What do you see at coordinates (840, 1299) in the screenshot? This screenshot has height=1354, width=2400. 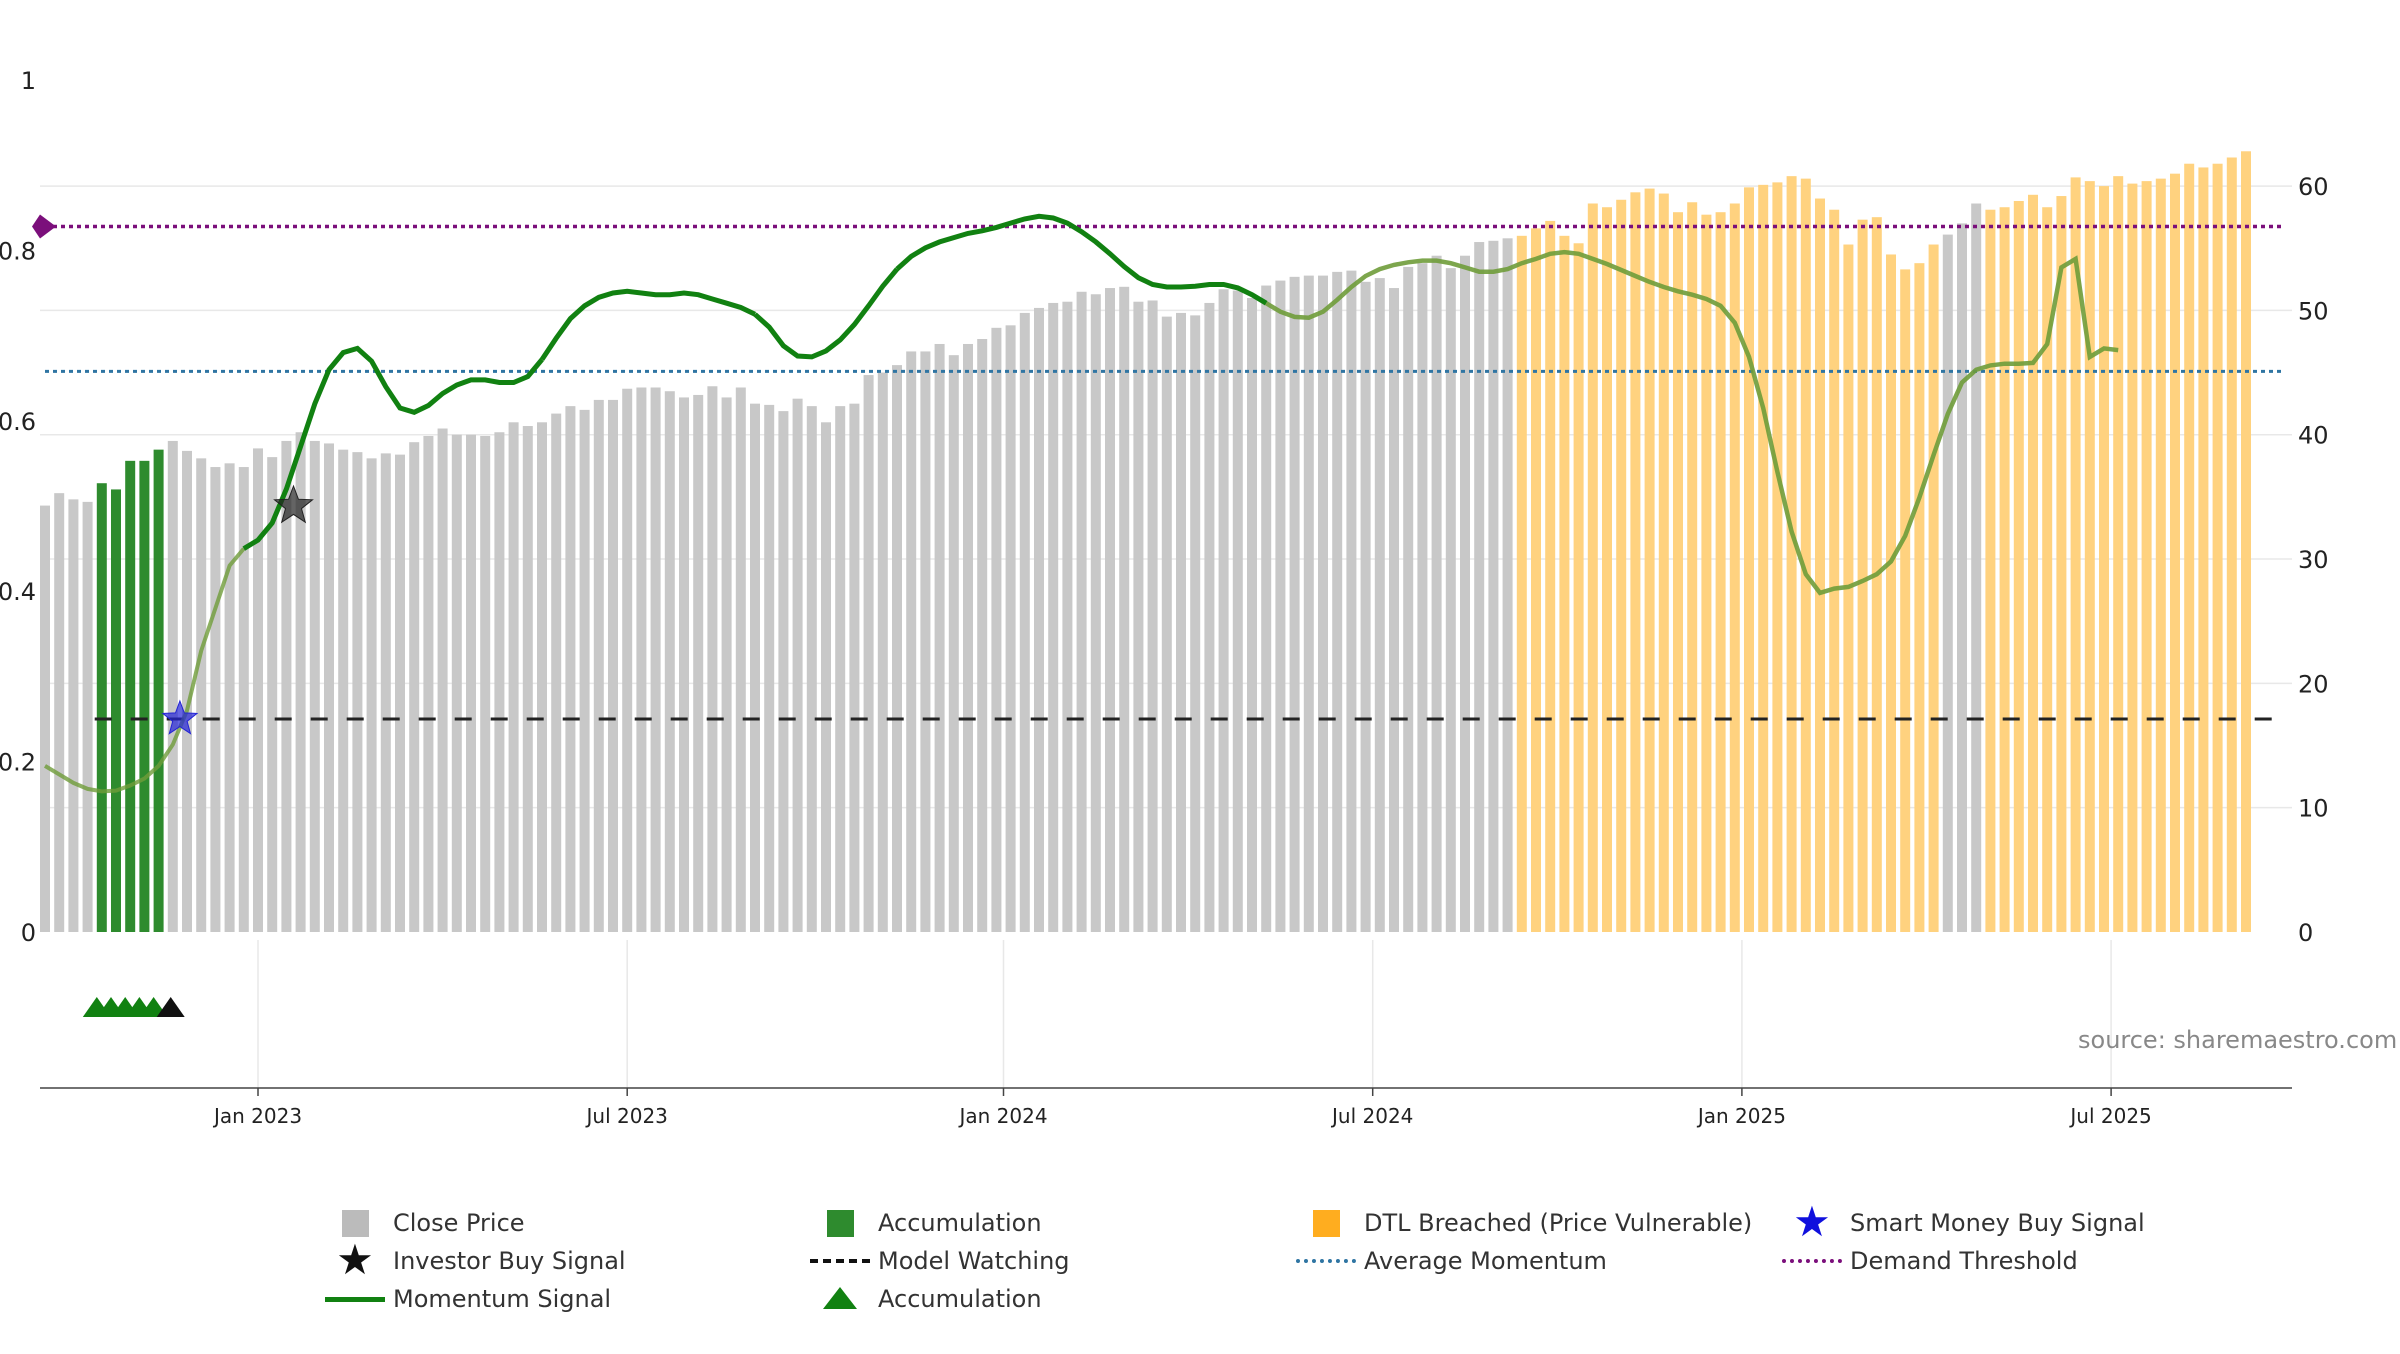 I see `triangle-icon` at bounding box center [840, 1299].